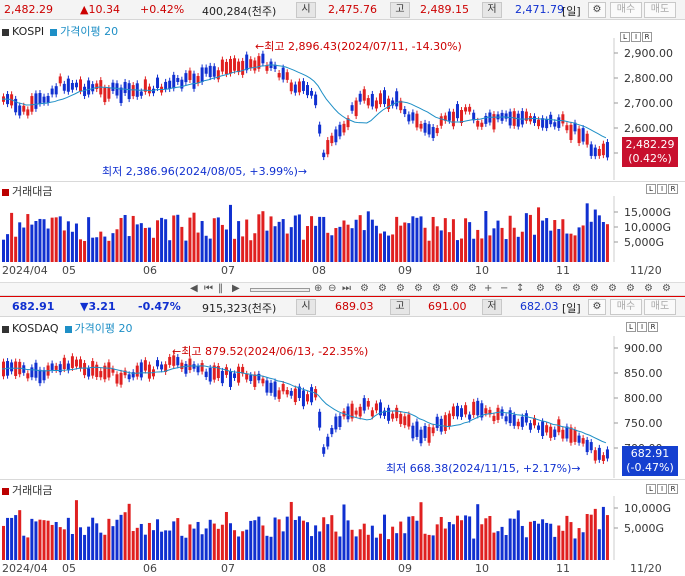  Describe the element at coordinates (220, 288) in the screenshot. I see `nav-pause-icon: ‖` at that location.